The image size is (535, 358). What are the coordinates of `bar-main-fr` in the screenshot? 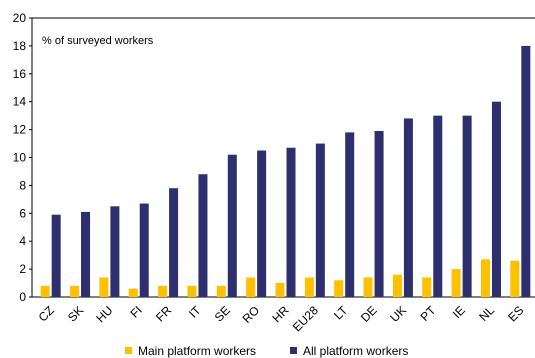 It's located at (163, 291).